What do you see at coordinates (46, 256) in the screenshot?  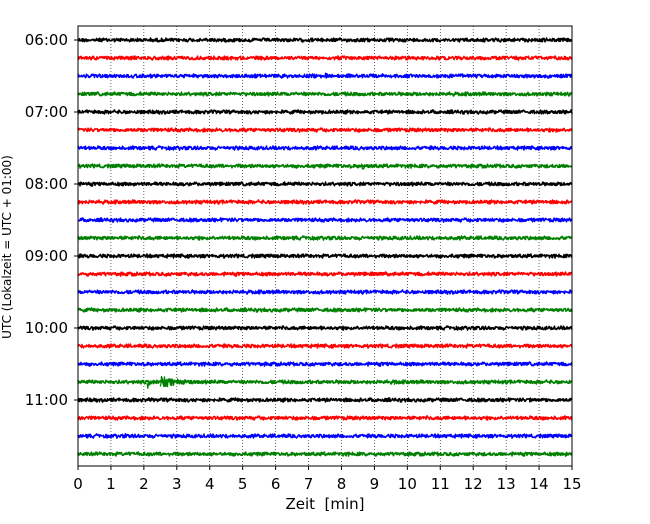 I see `y-tick-label-3: 09:00` at bounding box center [46, 256].